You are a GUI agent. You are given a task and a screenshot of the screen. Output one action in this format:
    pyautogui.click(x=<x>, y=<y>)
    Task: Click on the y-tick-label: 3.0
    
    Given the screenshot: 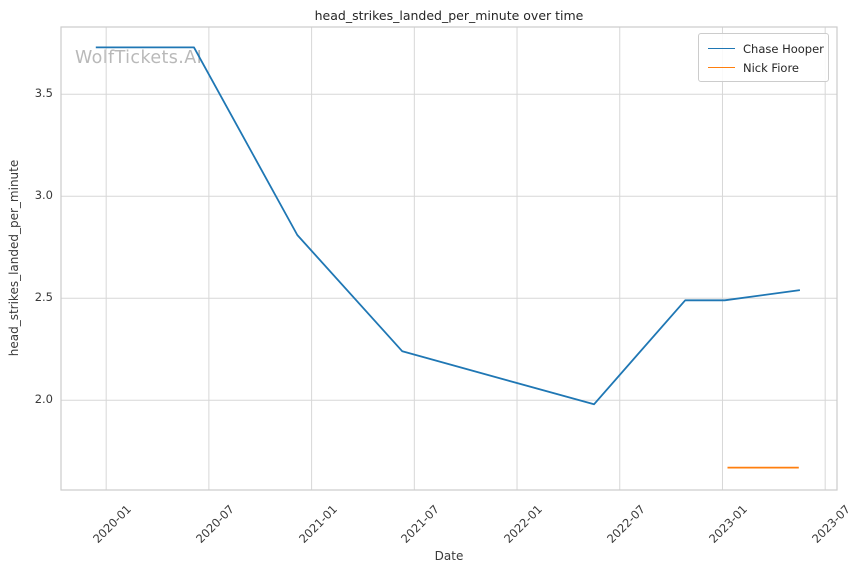 What is the action you would take?
    pyautogui.click(x=43, y=195)
    